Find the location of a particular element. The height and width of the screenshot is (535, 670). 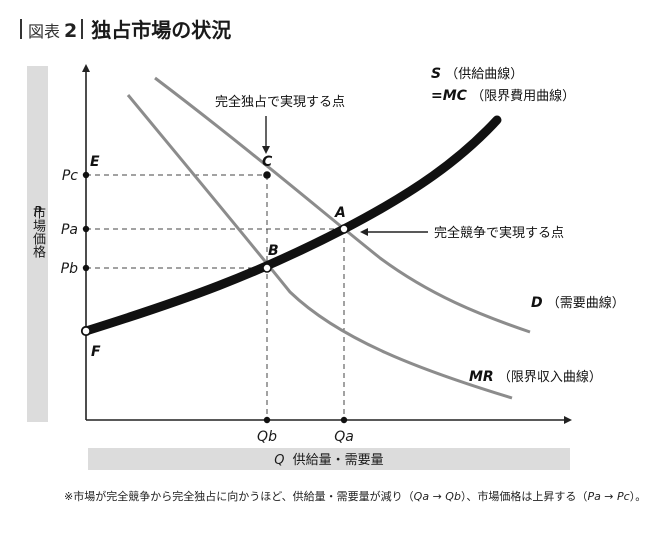

mc-curve-text: （限界費用曲線） is located at coordinates (523, 96).